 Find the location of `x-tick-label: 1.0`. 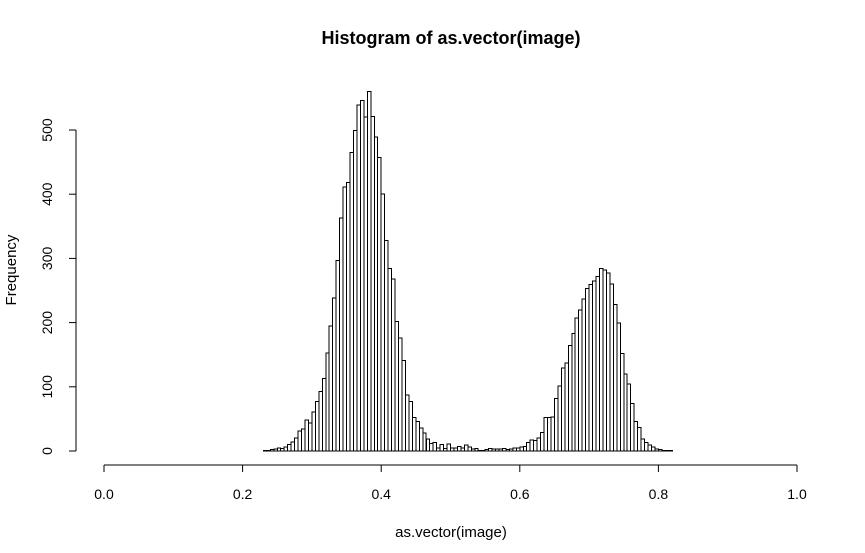

x-tick-label: 1.0 is located at coordinates (797, 494).